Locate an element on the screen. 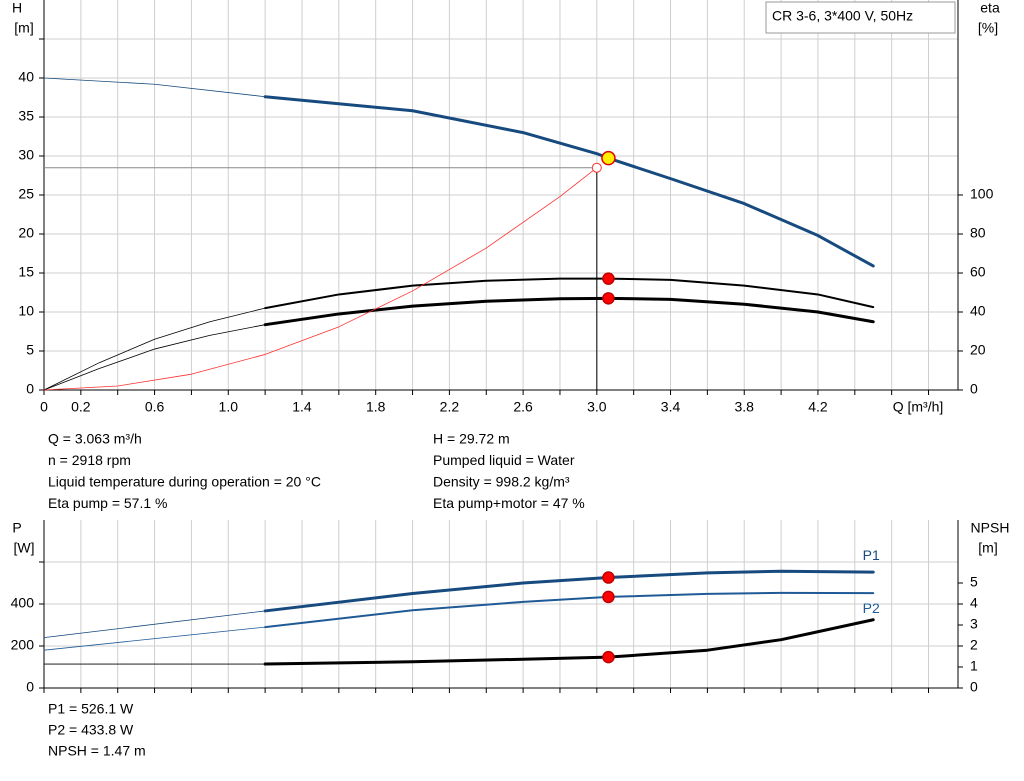 This screenshot has height=781, width=1024. y-tick-label: 20 is located at coordinates (26, 233).